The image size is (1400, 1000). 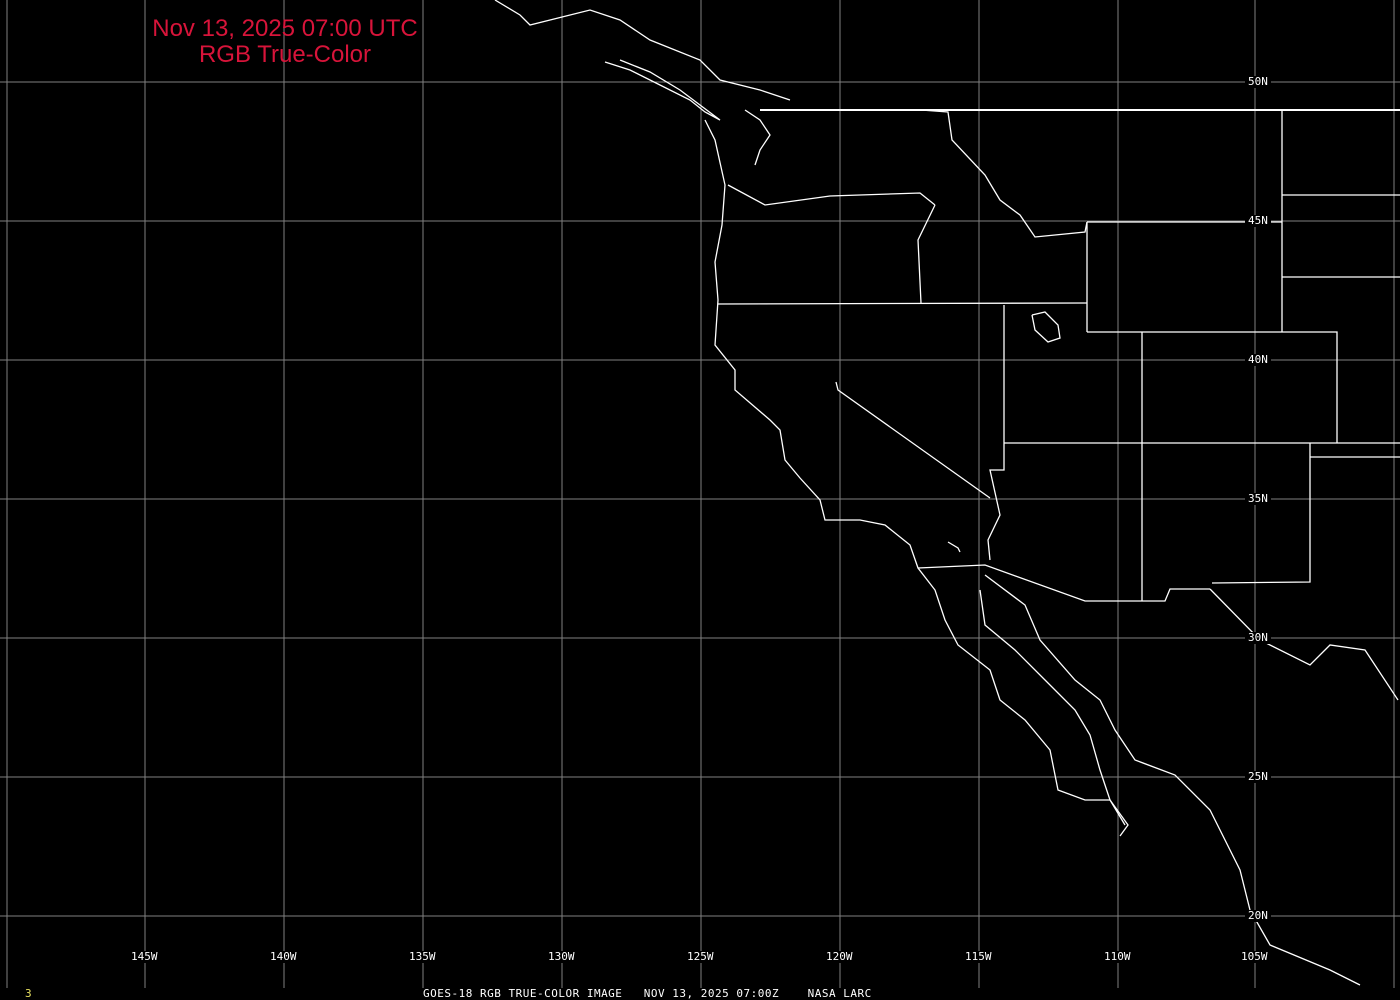 What do you see at coordinates (1258, 777) in the screenshot?
I see `latitude-label: 25N` at bounding box center [1258, 777].